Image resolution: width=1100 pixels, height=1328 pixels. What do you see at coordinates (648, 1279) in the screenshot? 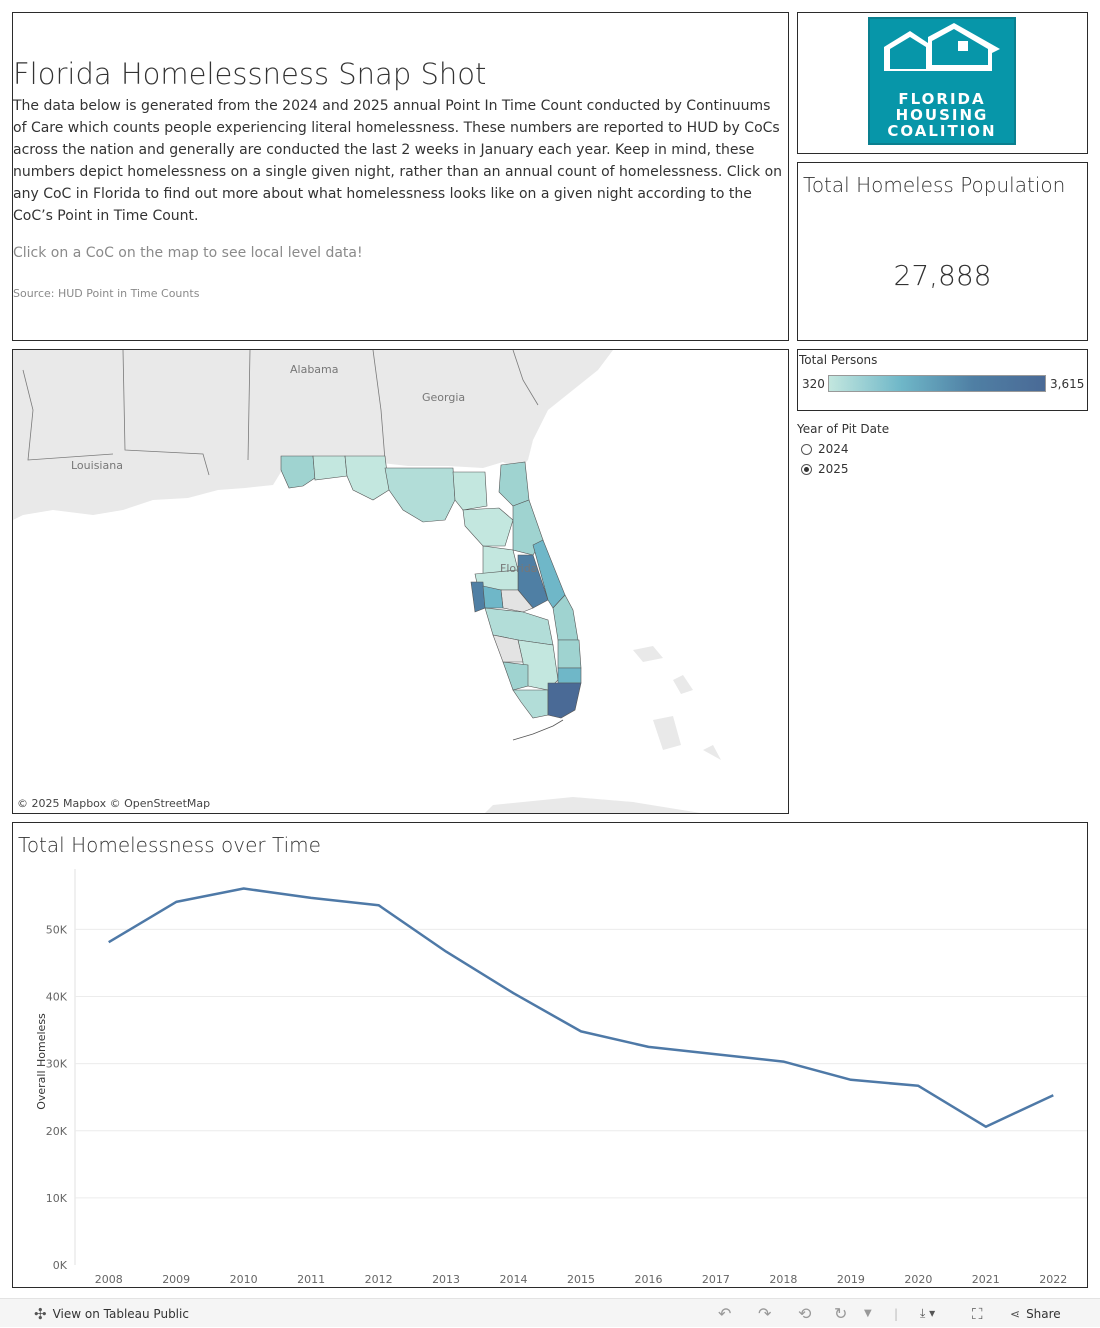
I see `x-tick-label: 2016` at bounding box center [648, 1279].